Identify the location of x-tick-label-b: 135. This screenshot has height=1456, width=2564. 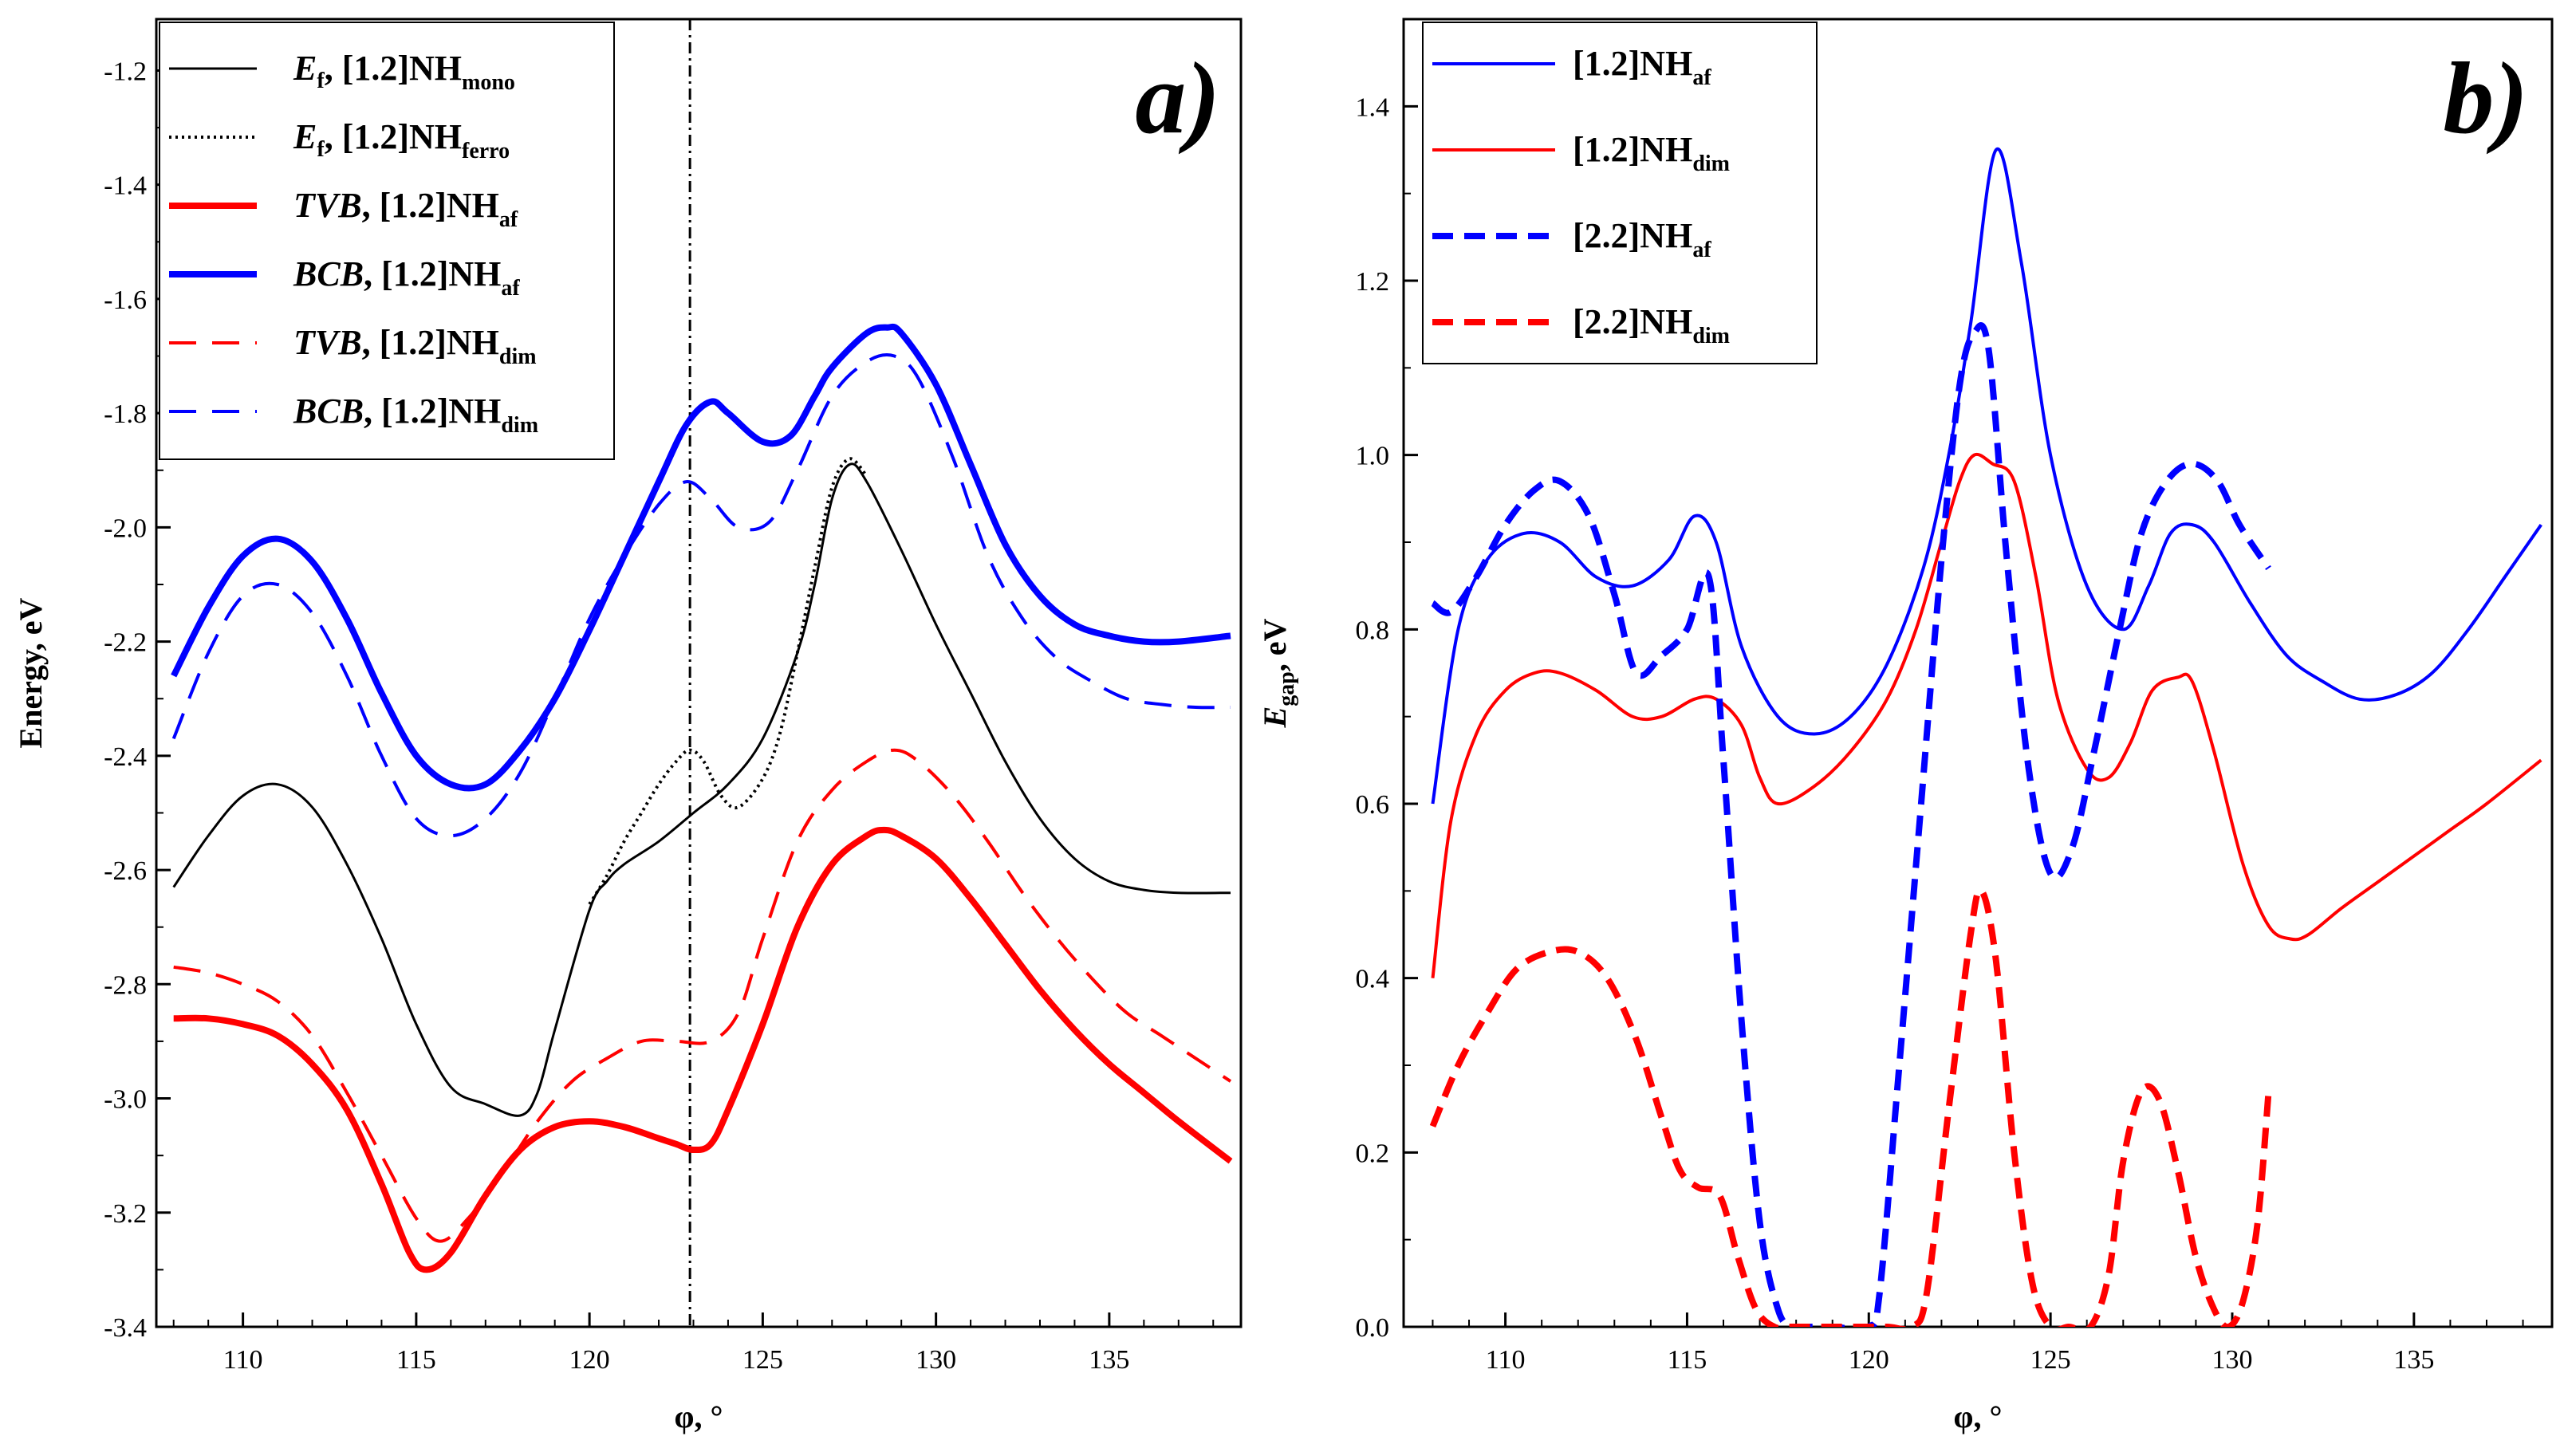
(2413, 1360).